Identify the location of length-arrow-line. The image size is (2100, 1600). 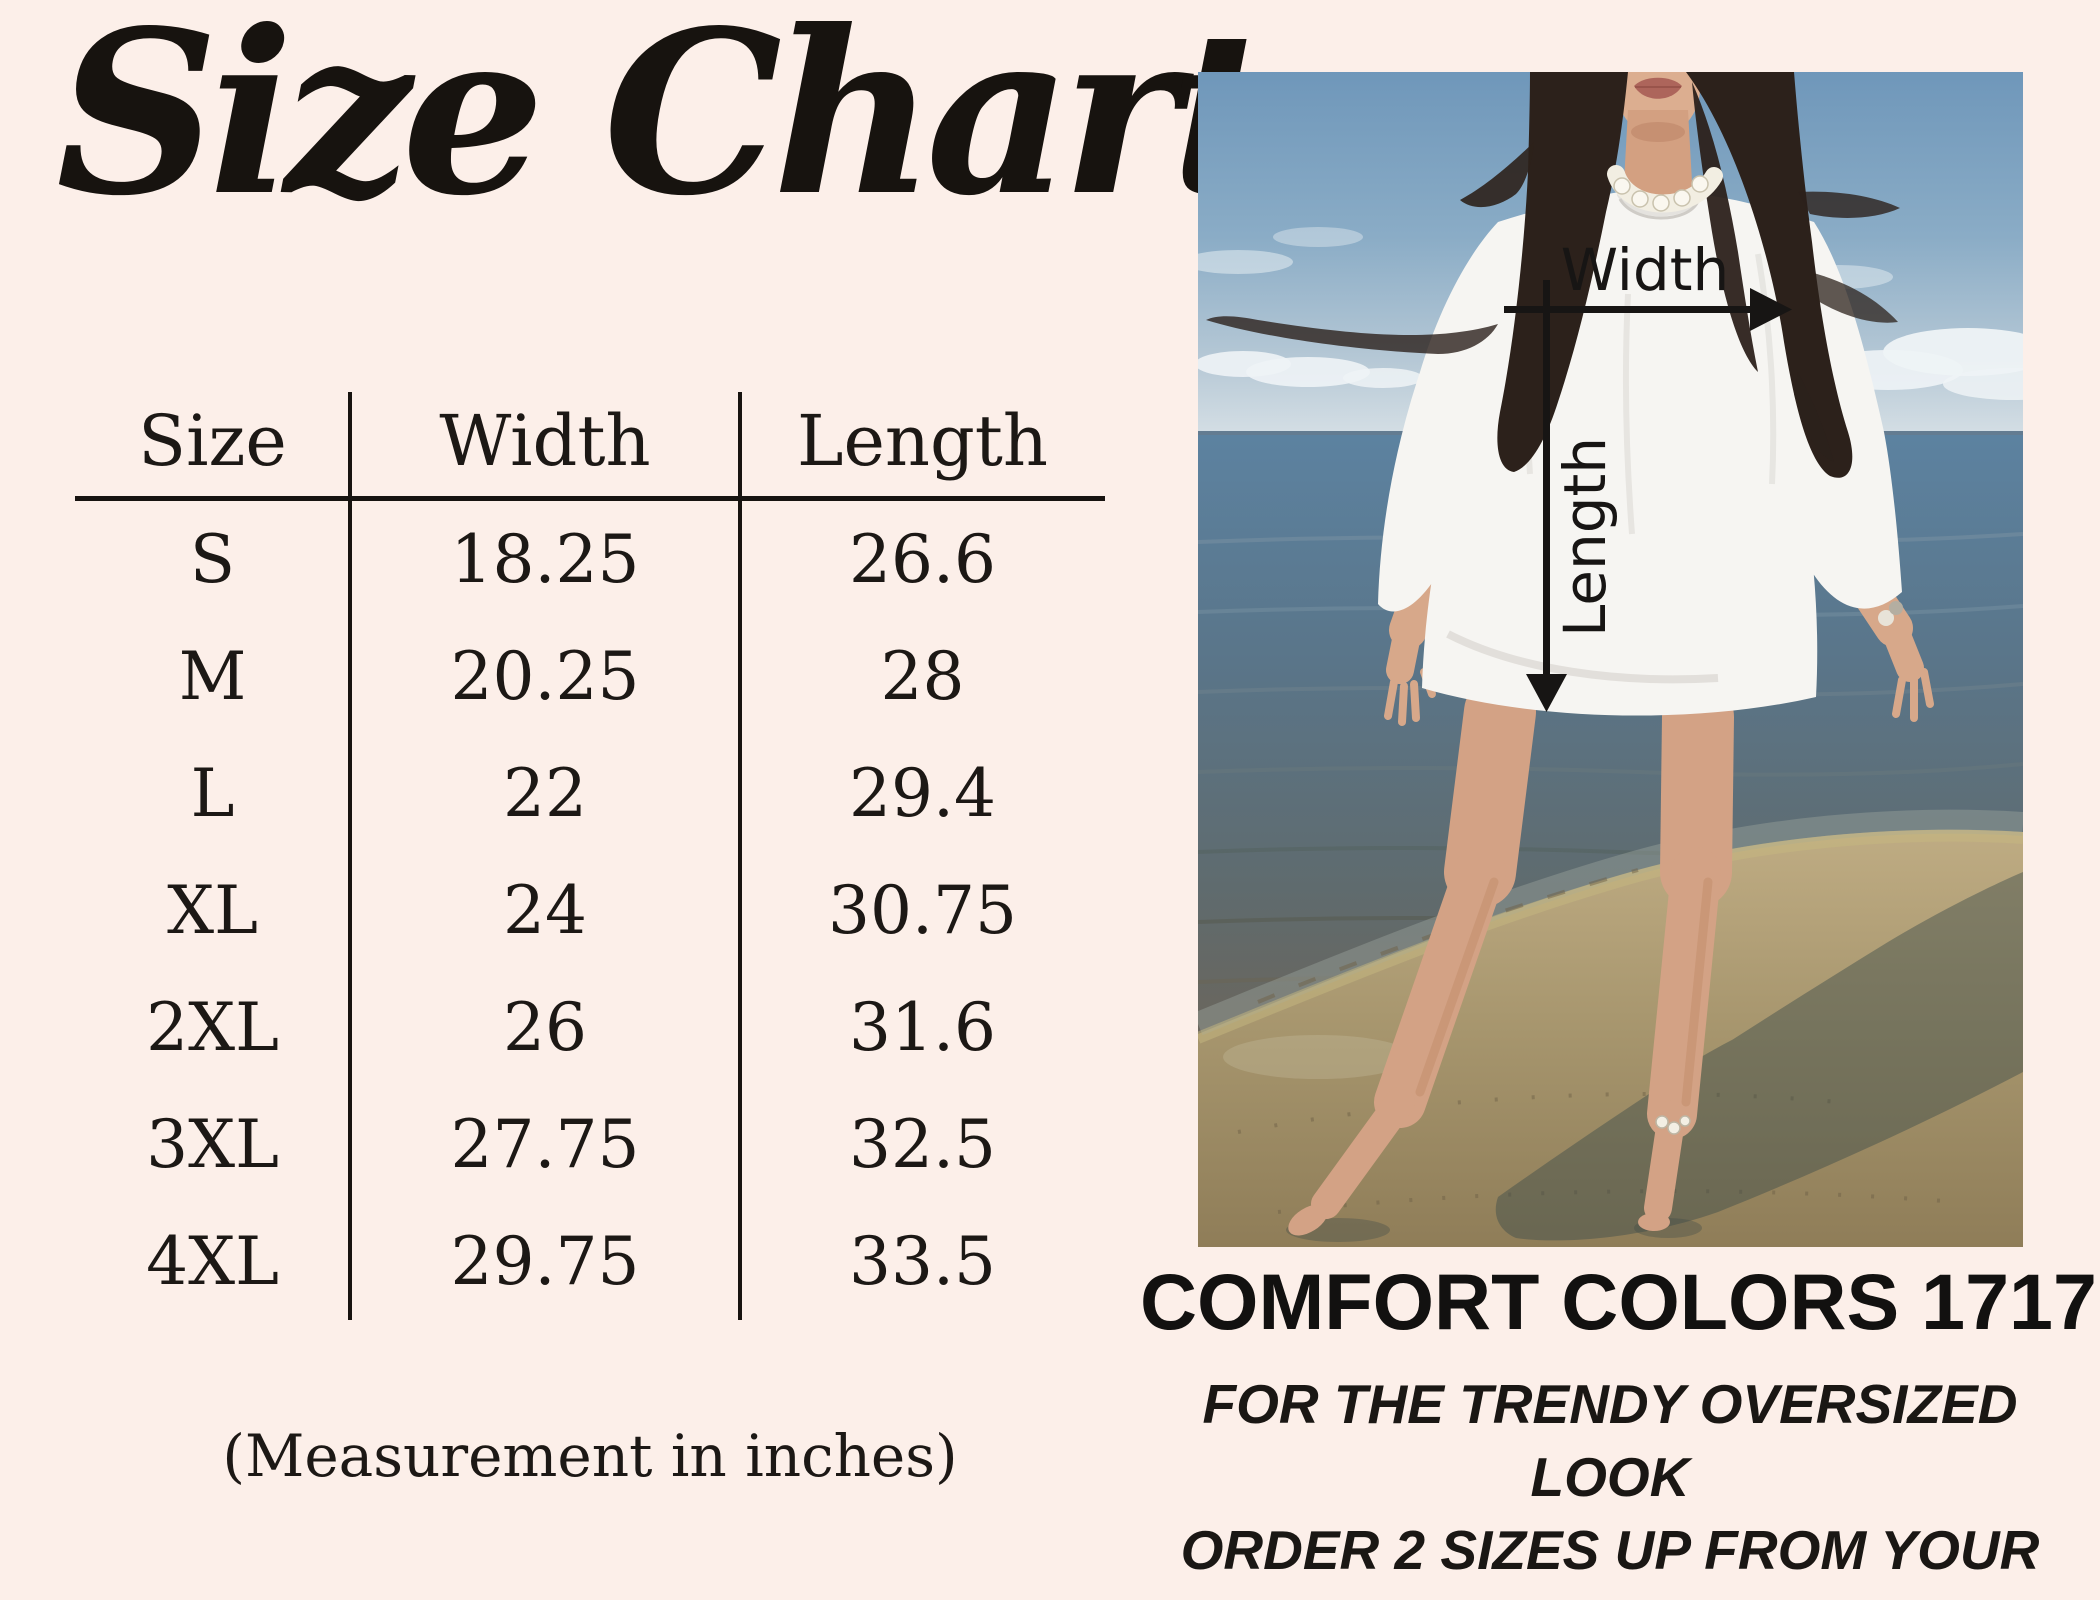
(1546, 490).